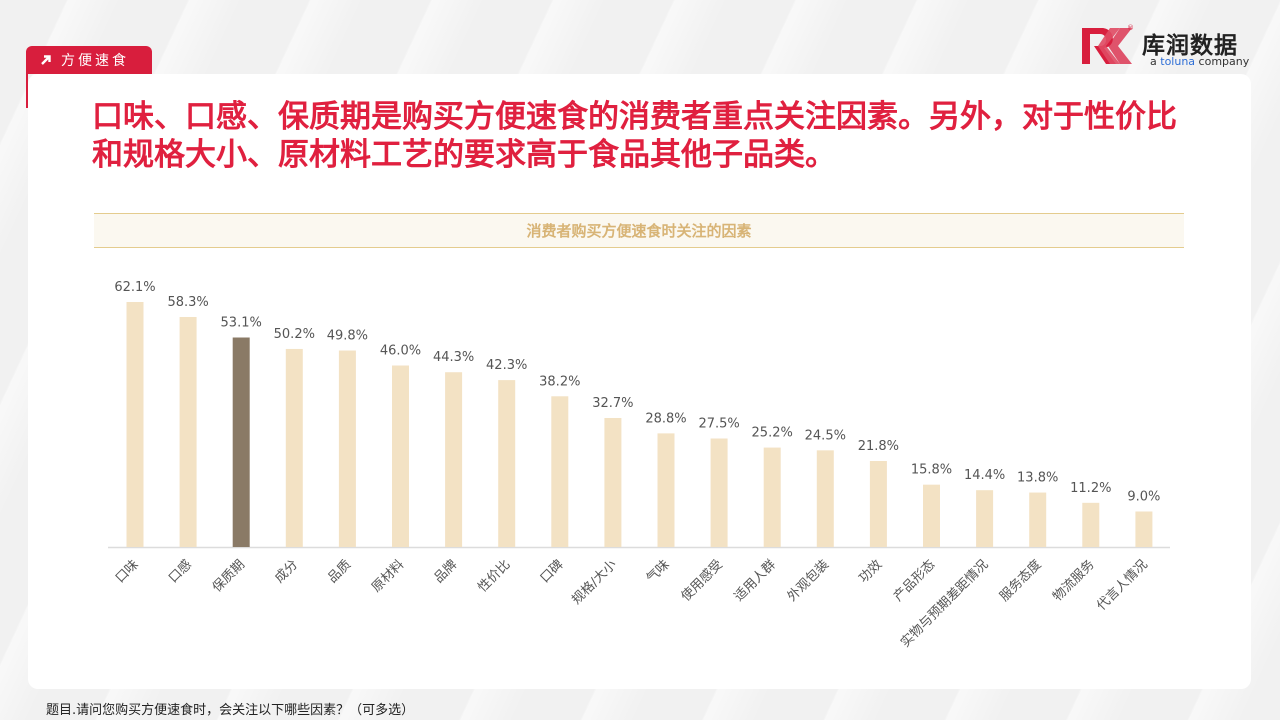  What do you see at coordinates (1130, 28) in the screenshot?
I see `registered-mark: ®` at bounding box center [1130, 28].